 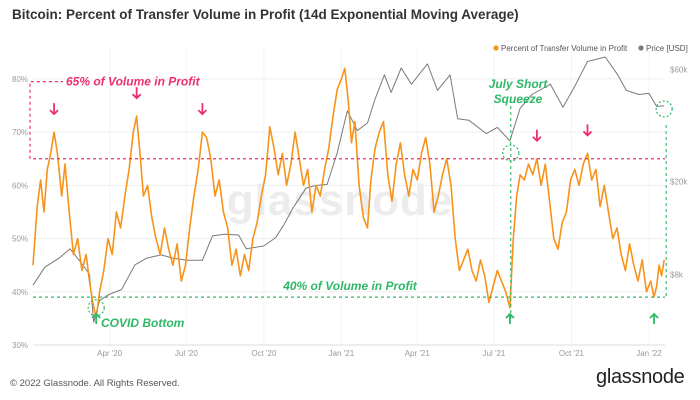 What do you see at coordinates (20, 345) in the screenshot?
I see `y-left-tick-label: 30%` at bounding box center [20, 345].